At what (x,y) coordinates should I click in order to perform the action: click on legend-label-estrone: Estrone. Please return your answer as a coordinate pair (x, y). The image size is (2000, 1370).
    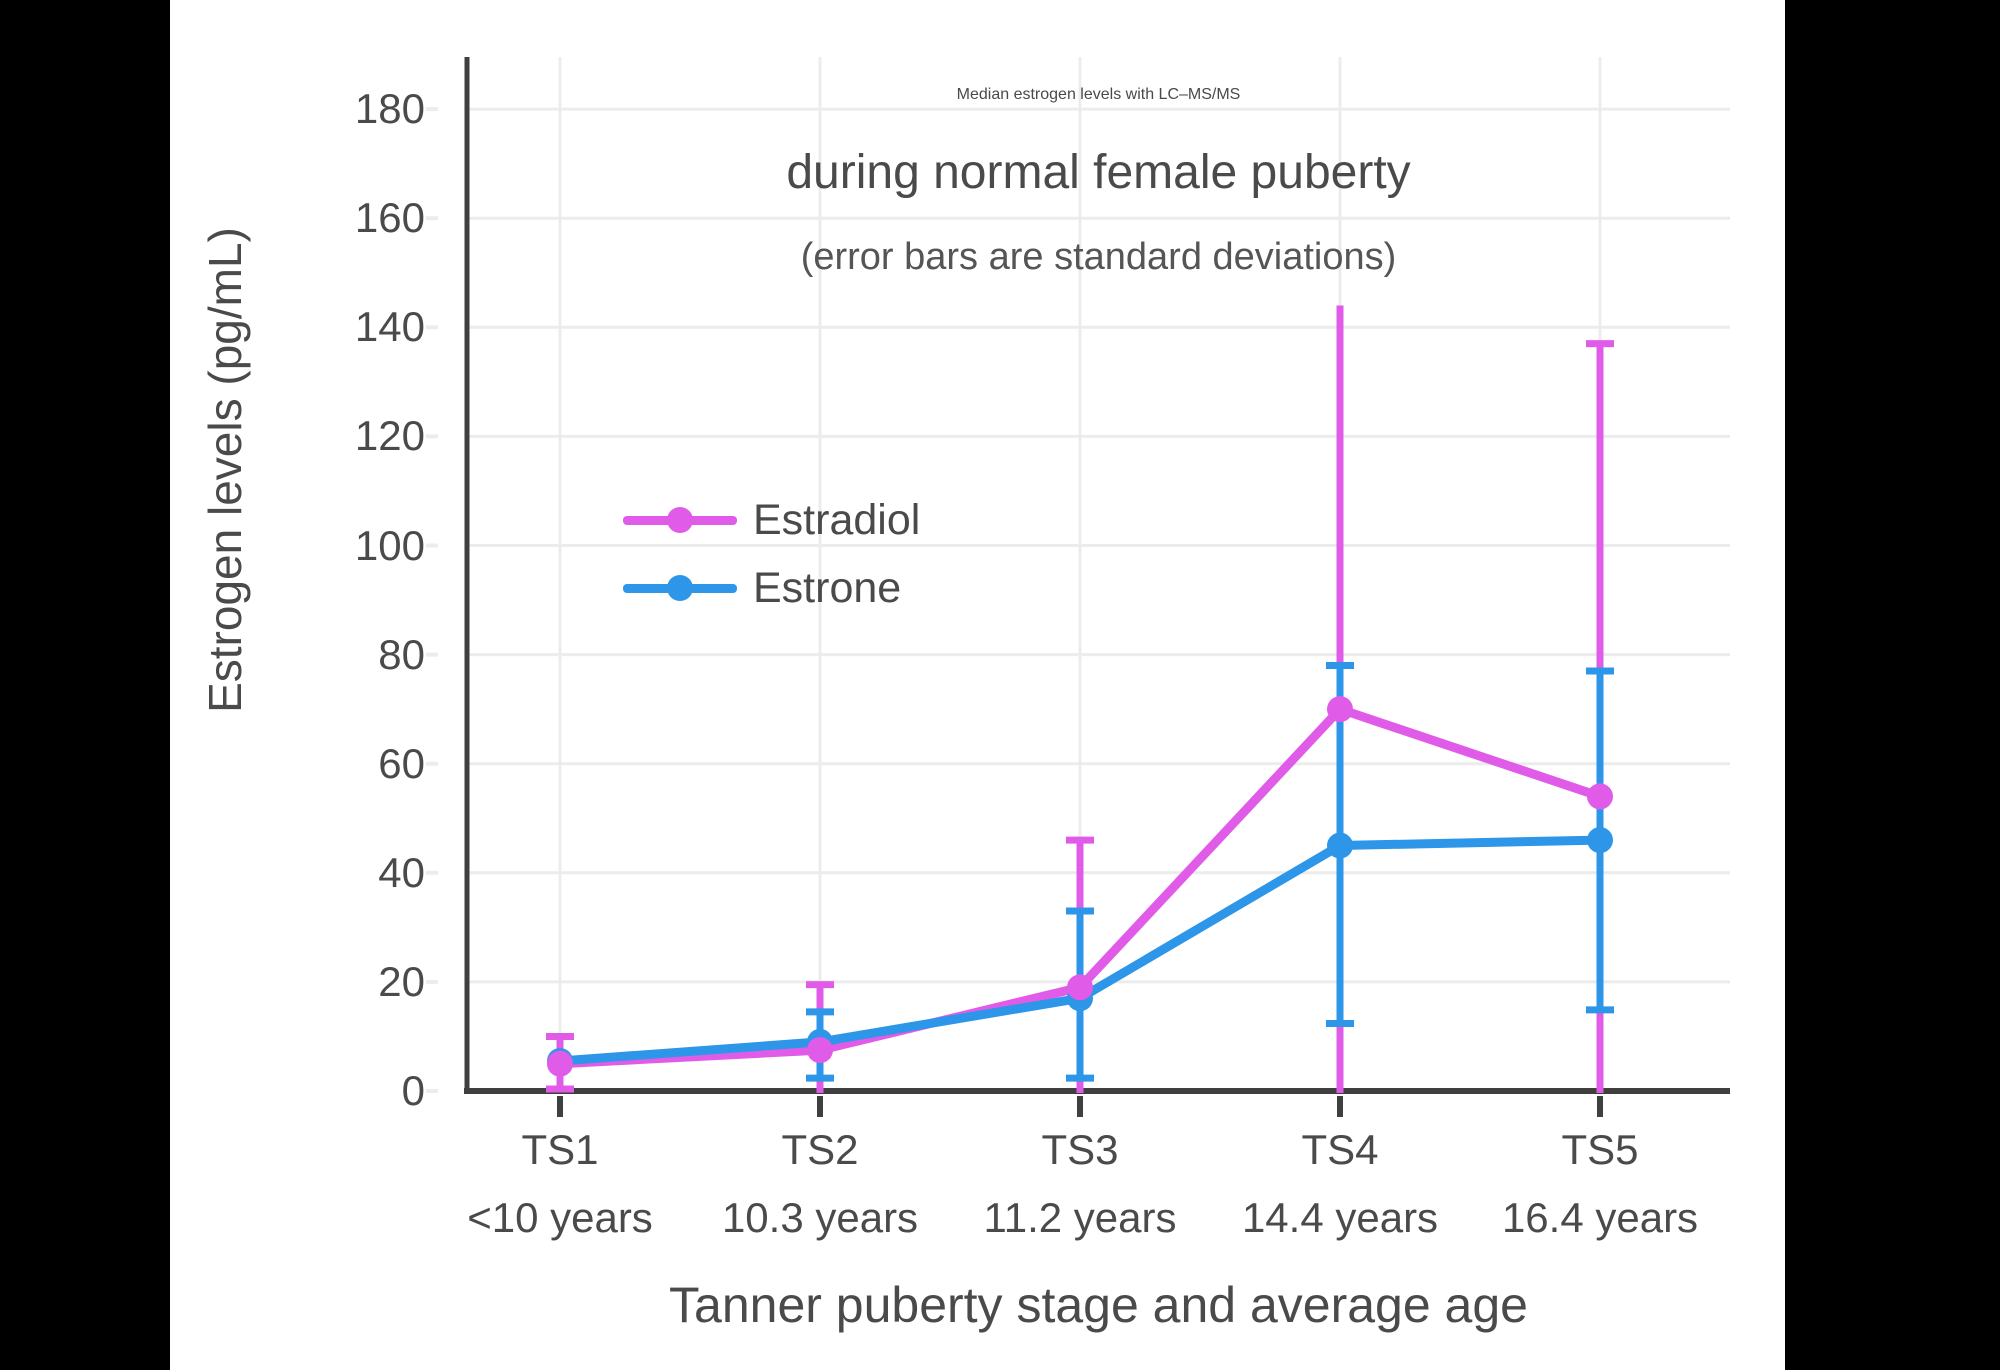
    Looking at the image, I should click on (827, 587).